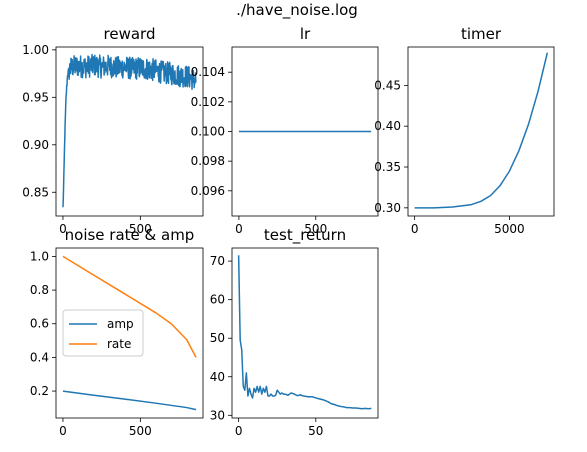  I want to click on panel-test_return: test_return 0 50 30 40 50 60 70, so click(294, 332).